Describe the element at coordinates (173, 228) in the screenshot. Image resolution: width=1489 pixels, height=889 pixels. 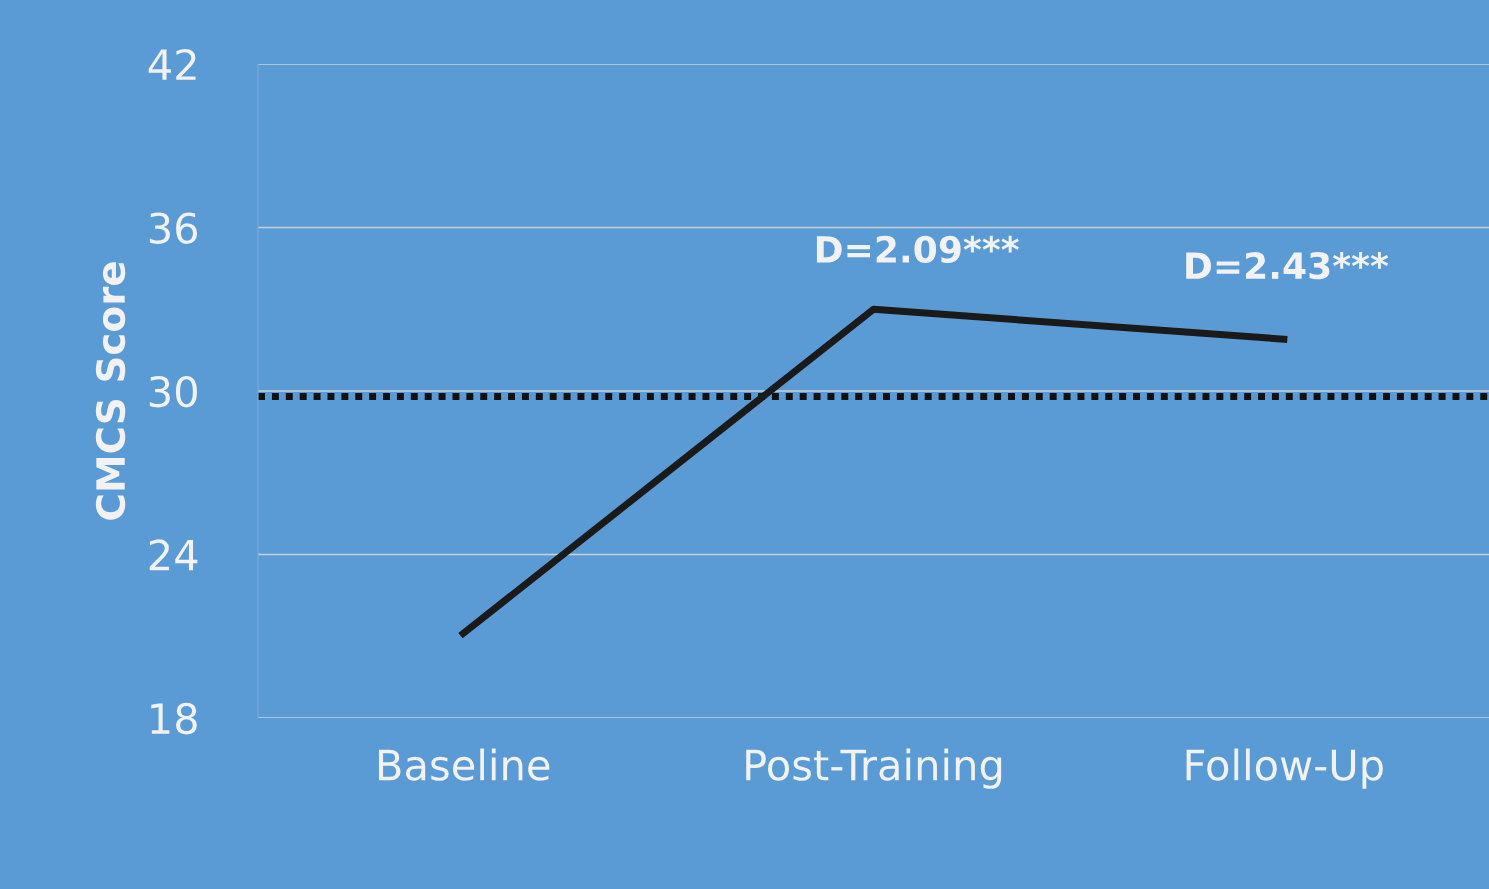
I see `y-tick-label: 36` at that location.